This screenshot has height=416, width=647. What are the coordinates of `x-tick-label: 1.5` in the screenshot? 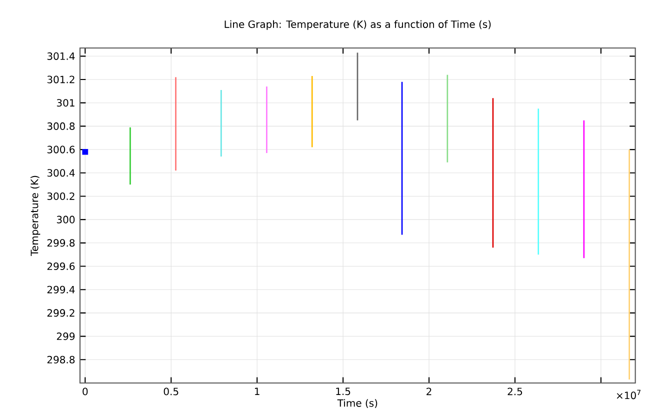 It's located at (343, 392).